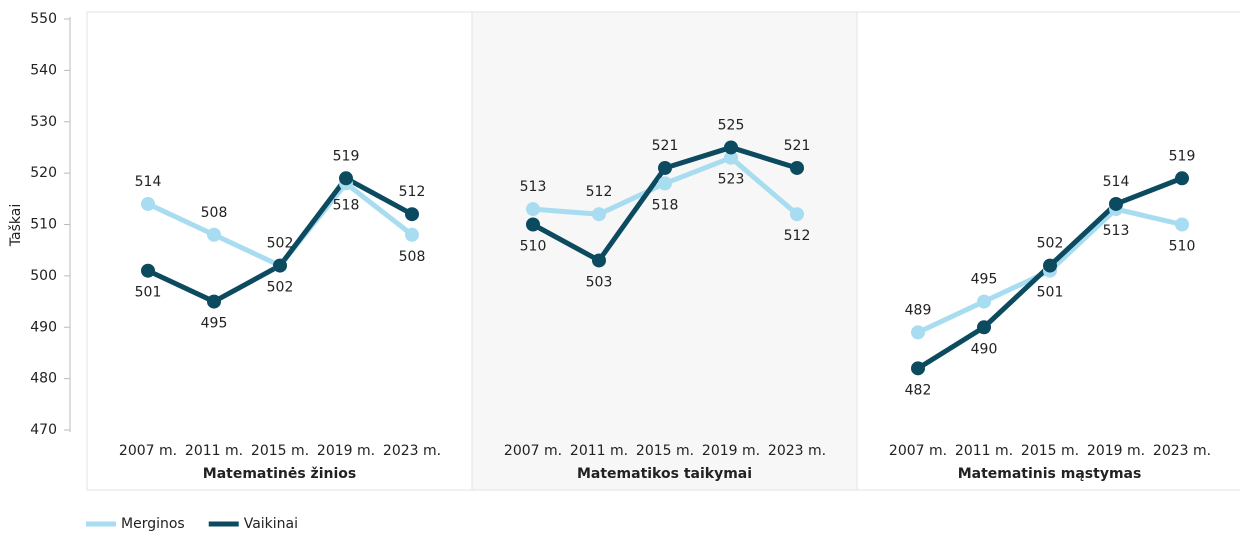 The image size is (1240, 546). What do you see at coordinates (43, 430) in the screenshot?
I see `y-tick-label: 470` at bounding box center [43, 430].